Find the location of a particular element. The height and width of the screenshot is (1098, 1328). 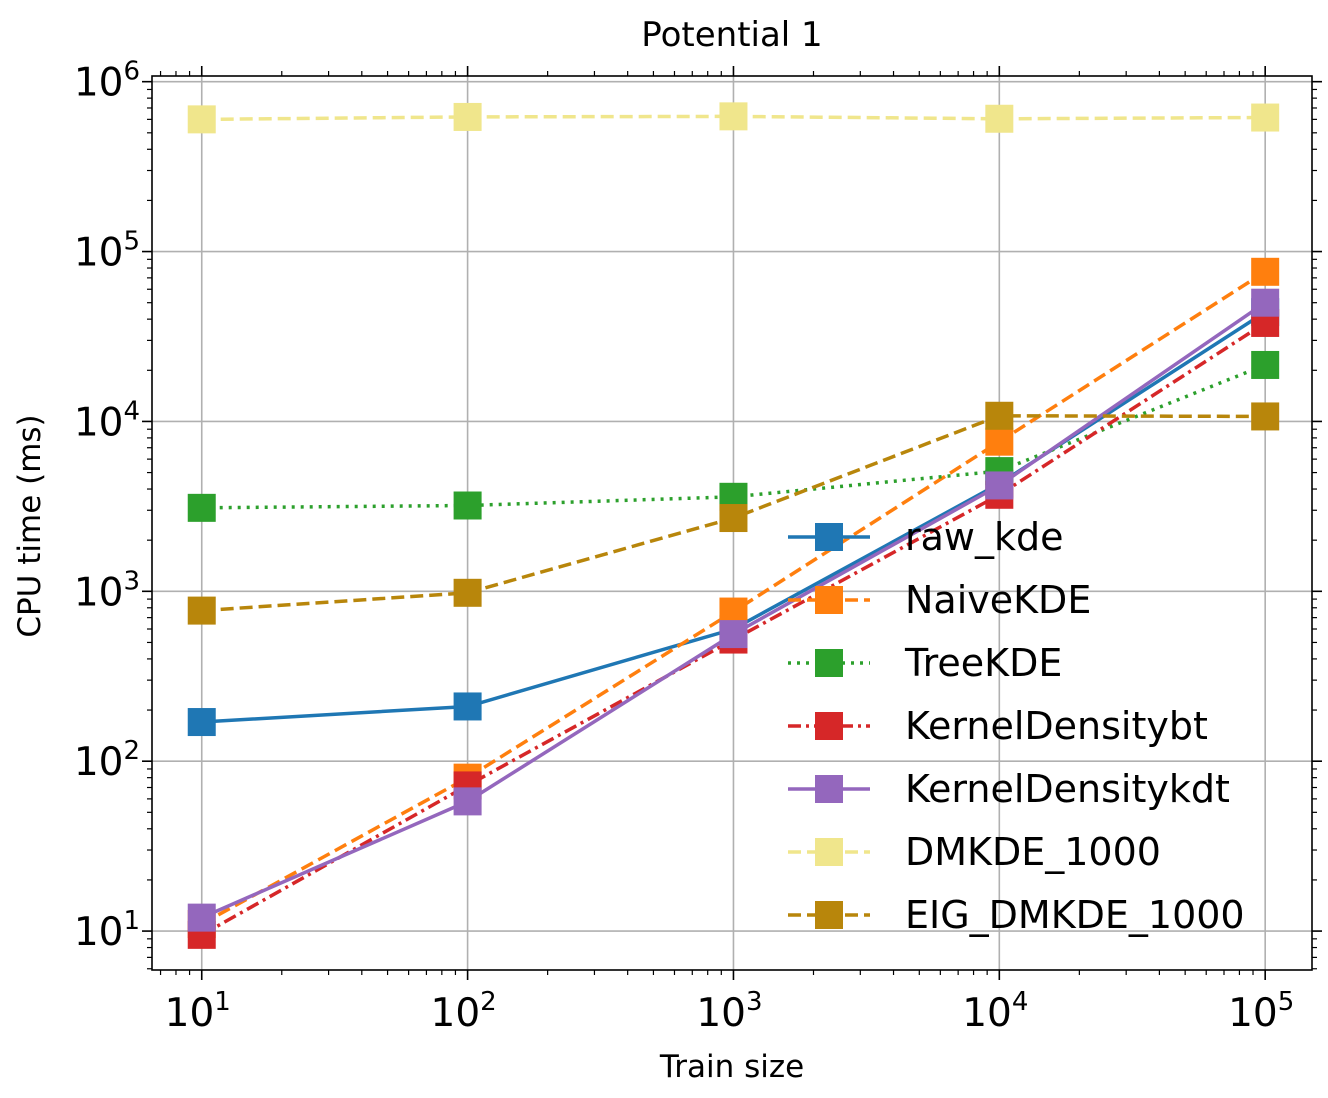

x-tick-labels: 101 102 103 104 105 is located at coordinates (730, 1011).